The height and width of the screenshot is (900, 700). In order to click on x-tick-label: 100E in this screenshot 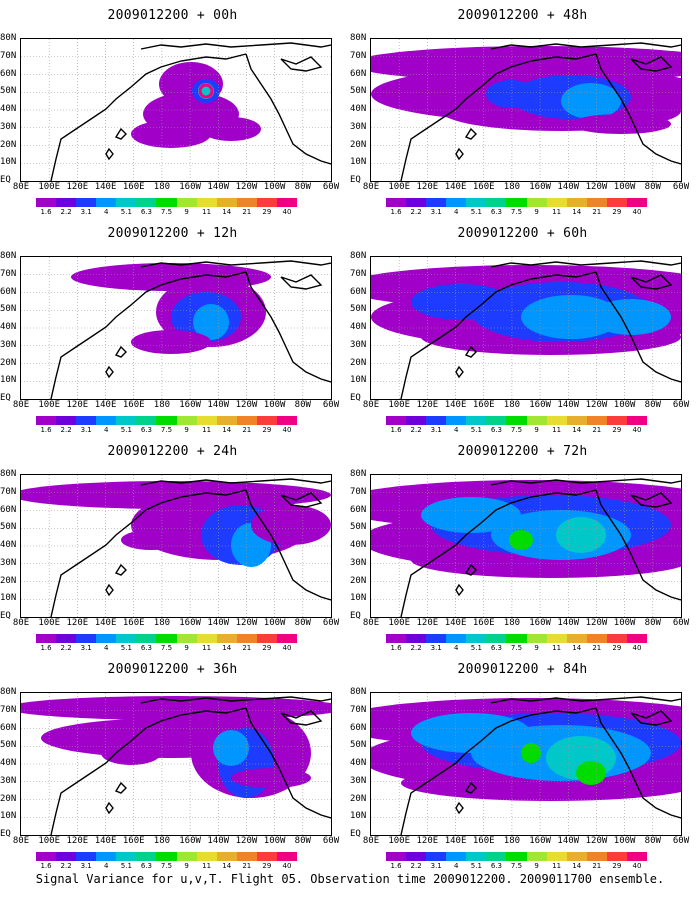, I will do `click(399, 623)`.